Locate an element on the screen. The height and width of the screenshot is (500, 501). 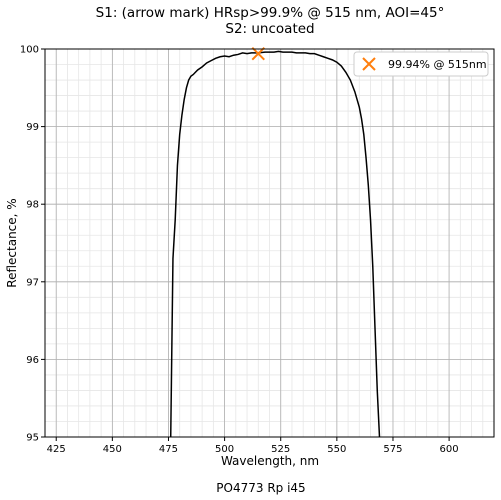
x-tick-label: 425 is located at coordinates (56, 449).